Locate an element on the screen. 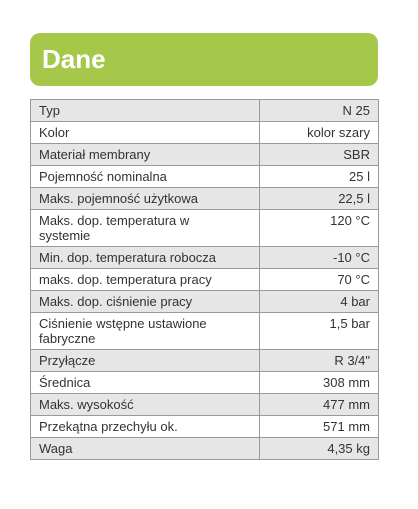  table-row: Maks. dop. temperatura w systemie 120 °C is located at coordinates (204, 228).